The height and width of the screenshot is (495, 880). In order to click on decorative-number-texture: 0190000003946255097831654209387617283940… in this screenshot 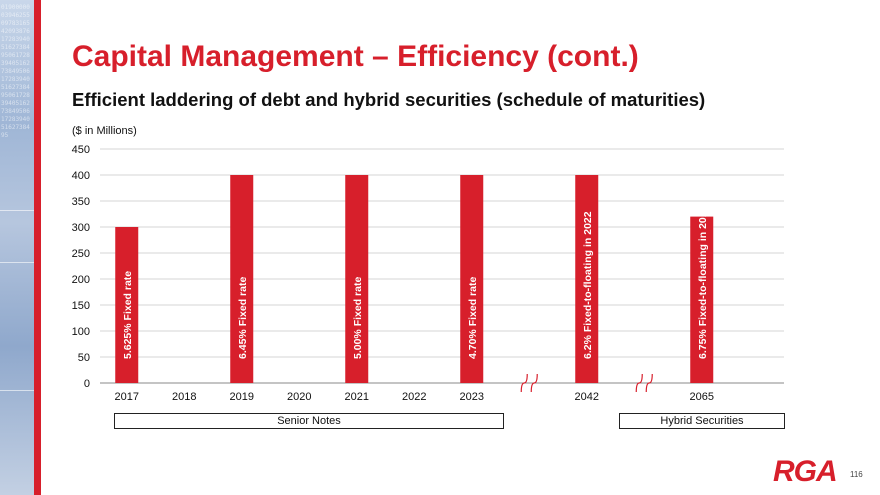, I will do `click(15, 71)`.